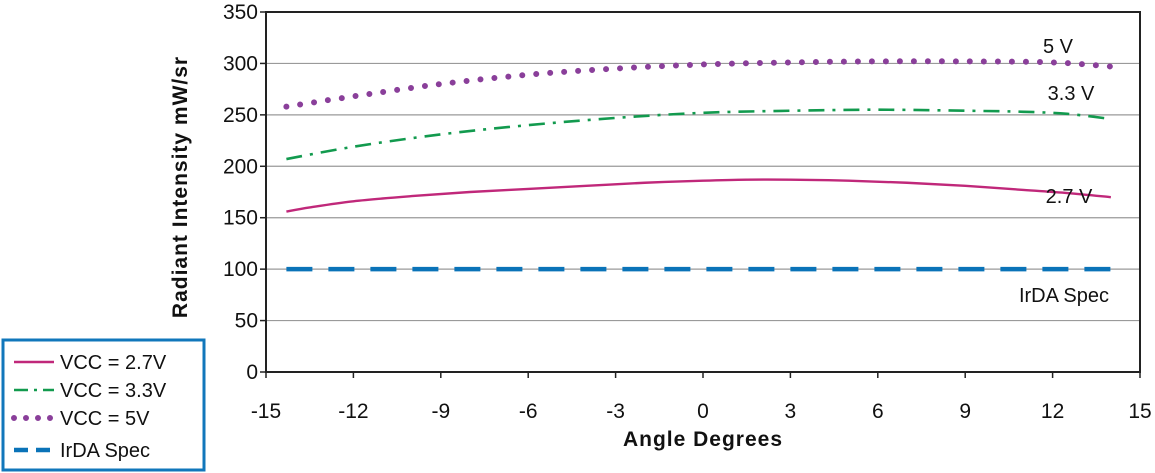  Describe the element at coordinates (240, 115) in the screenshot. I see `y-tick-label: 250` at that location.